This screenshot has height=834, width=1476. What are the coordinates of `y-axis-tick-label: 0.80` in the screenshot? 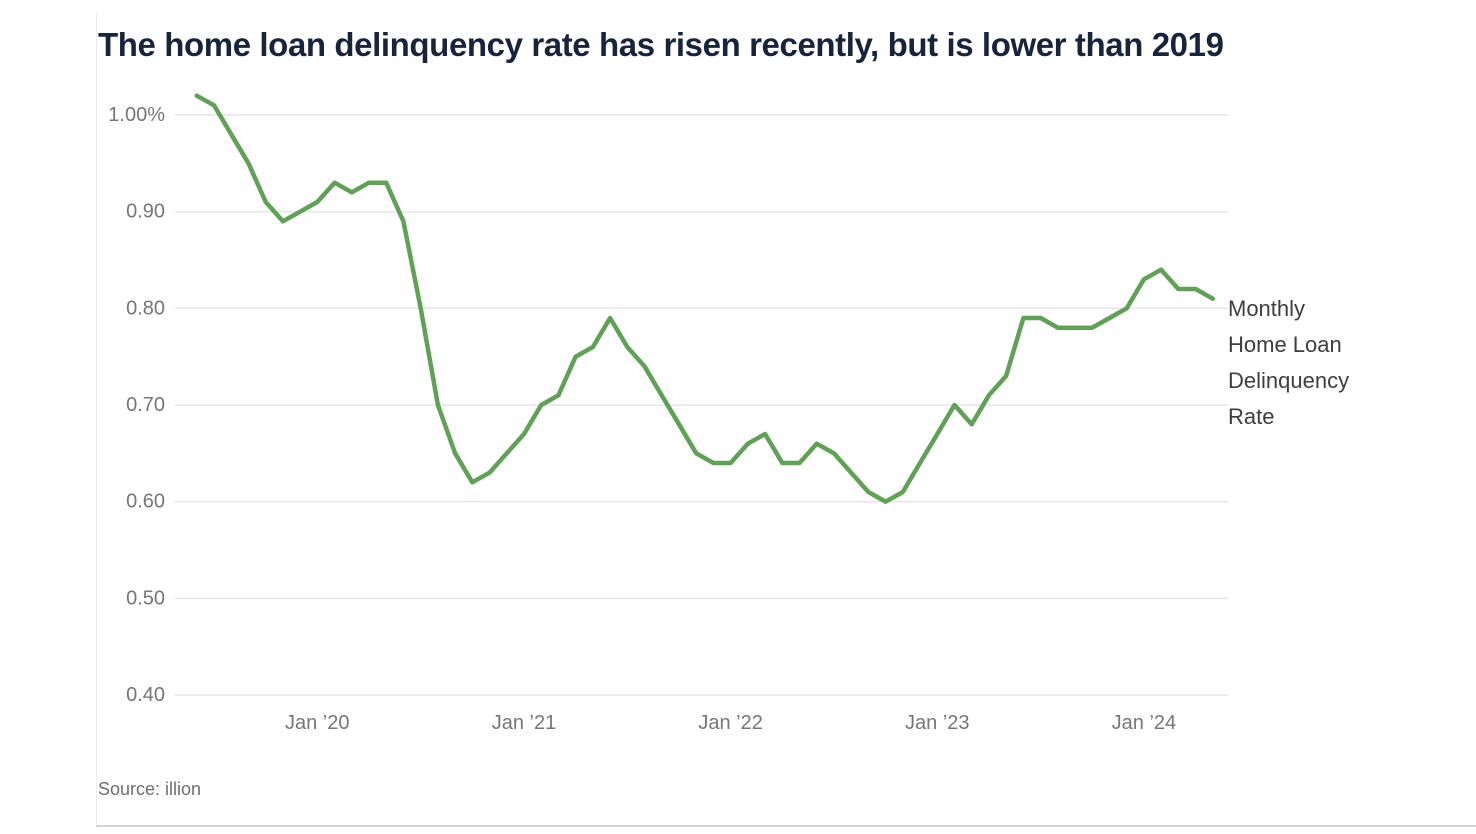 It's located at (145, 308).